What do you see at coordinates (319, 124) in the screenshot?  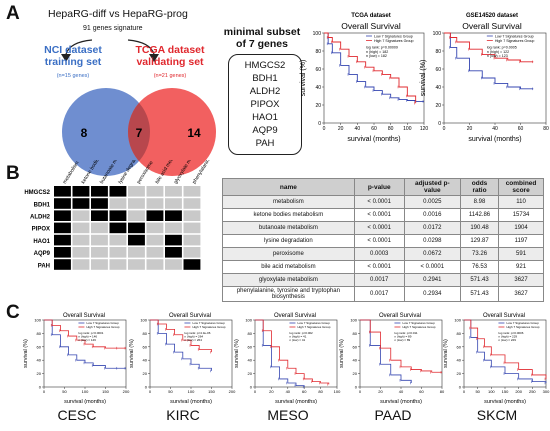 I see `km-ytick-label: 0` at bounding box center [319, 124].